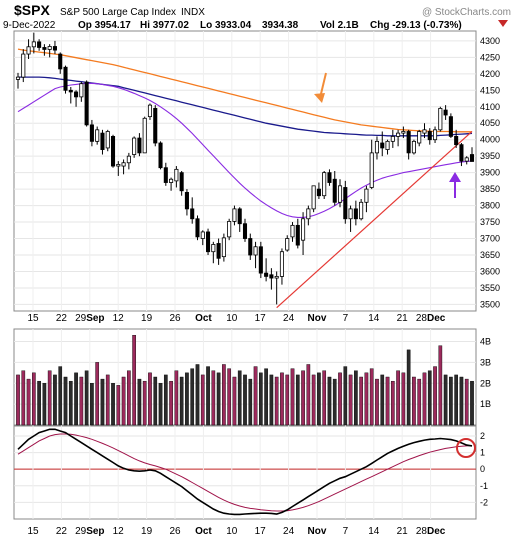 Image resolution: width=522 pixels, height=542 pixels. Describe the element at coordinates (431, 531) in the screenshot. I see `x-tick-label: 28Dec` at that location.